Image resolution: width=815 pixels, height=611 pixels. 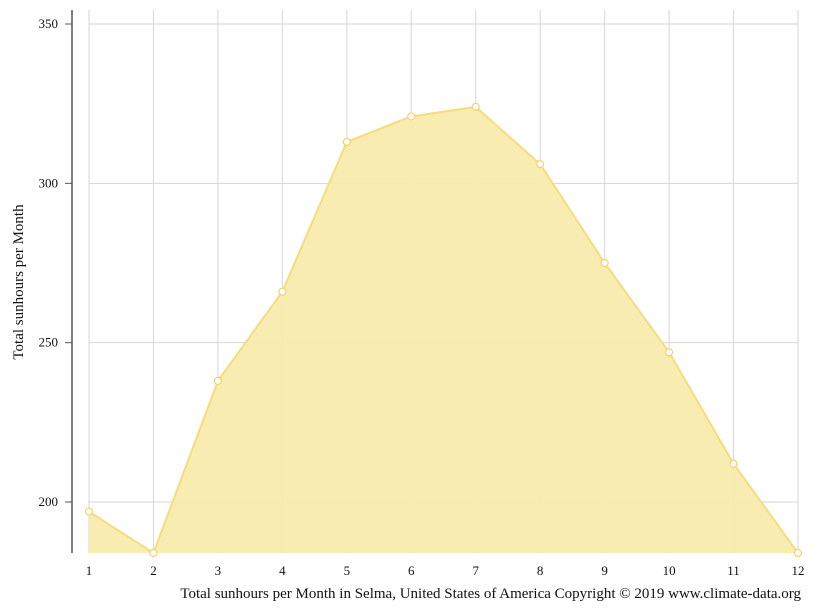 I want to click on y-tick-label-350: 350, so click(x=49, y=23).